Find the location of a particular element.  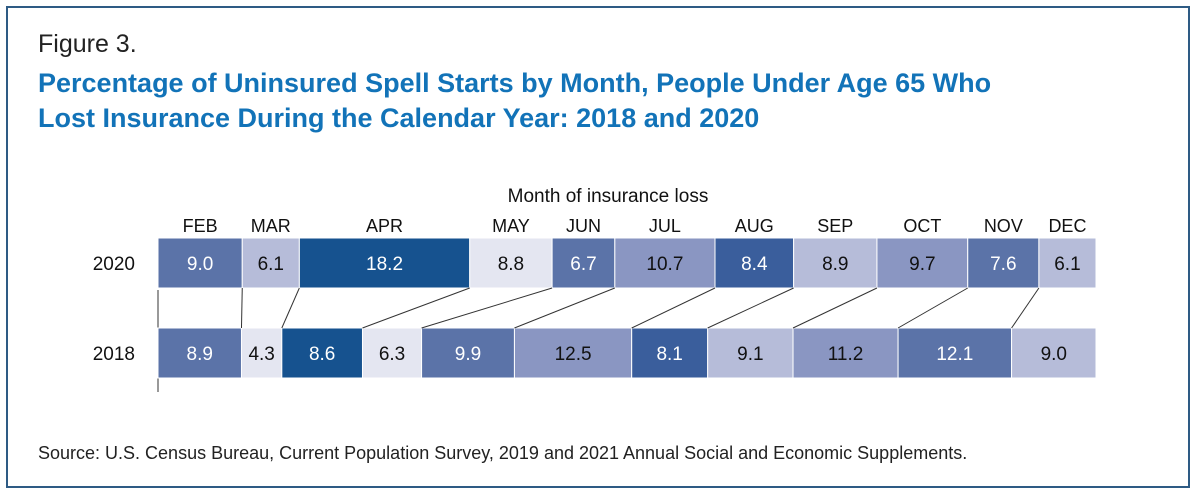

bar-2018-dec is located at coordinates (1054, 353).